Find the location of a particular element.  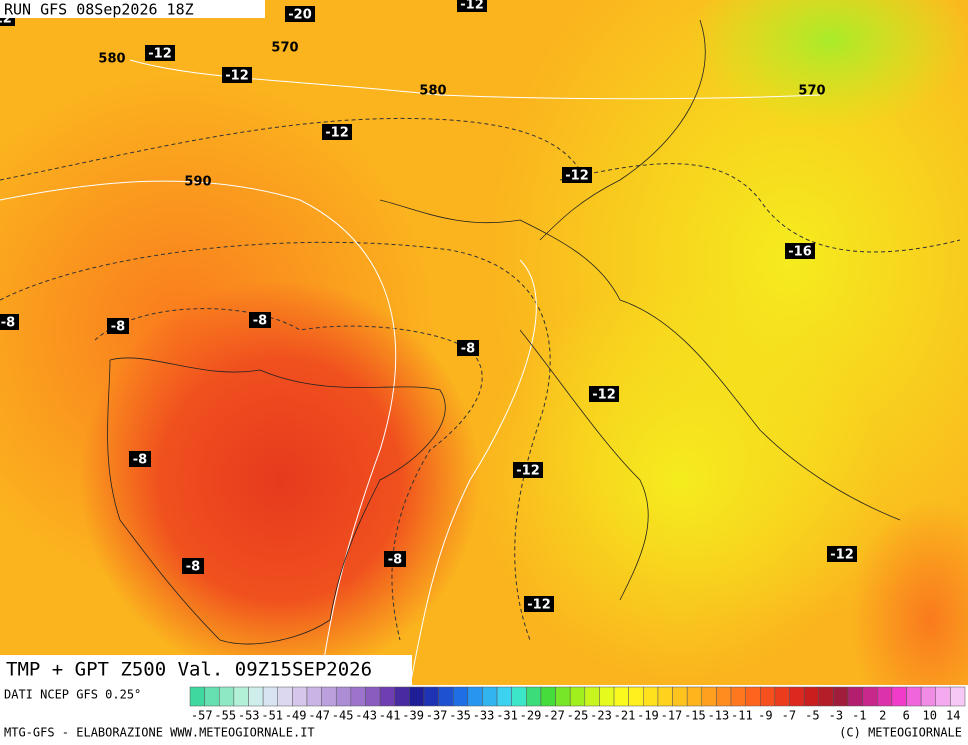

colorbar-label: -35 is located at coordinates (460, 716).